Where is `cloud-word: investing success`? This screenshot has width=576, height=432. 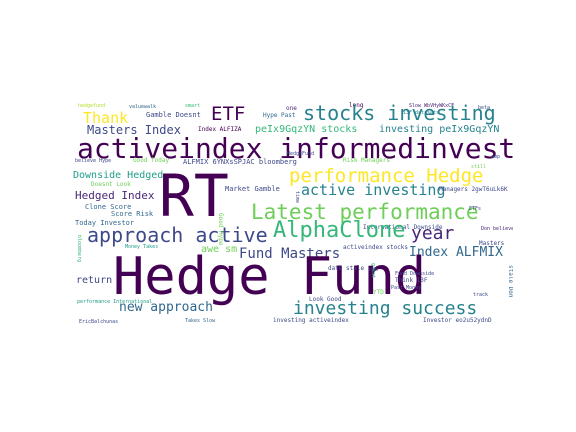 cloud-word: investing success is located at coordinates (385, 308).